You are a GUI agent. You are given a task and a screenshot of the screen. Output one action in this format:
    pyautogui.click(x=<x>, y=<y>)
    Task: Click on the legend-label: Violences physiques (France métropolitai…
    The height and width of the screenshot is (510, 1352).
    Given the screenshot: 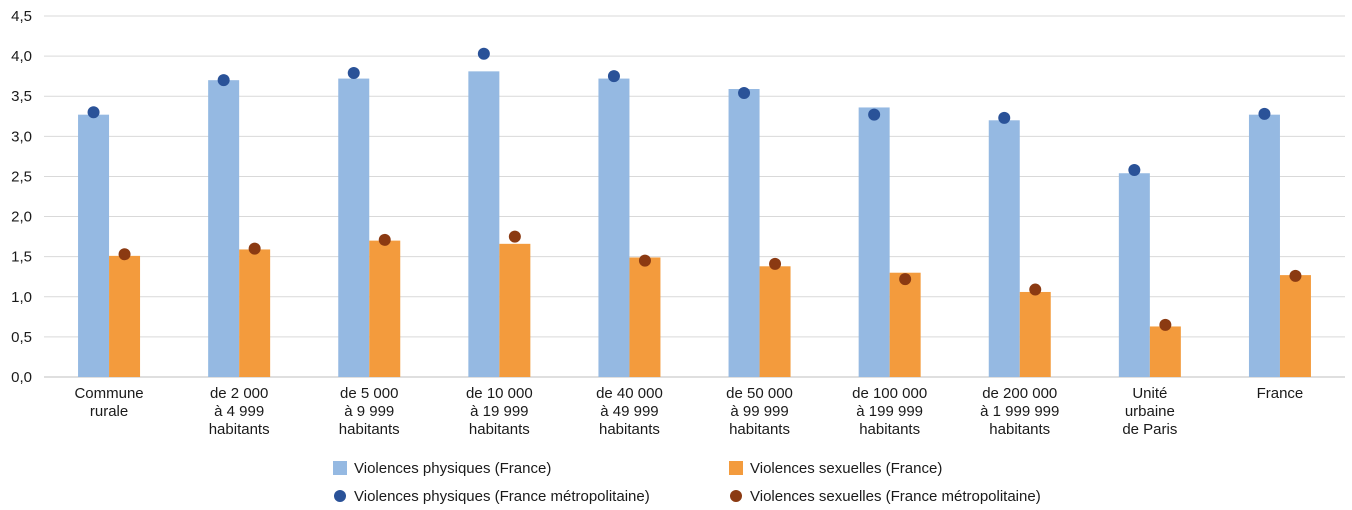 What is the action you would take?
    pyautogui.click(x=502, y=496)
    